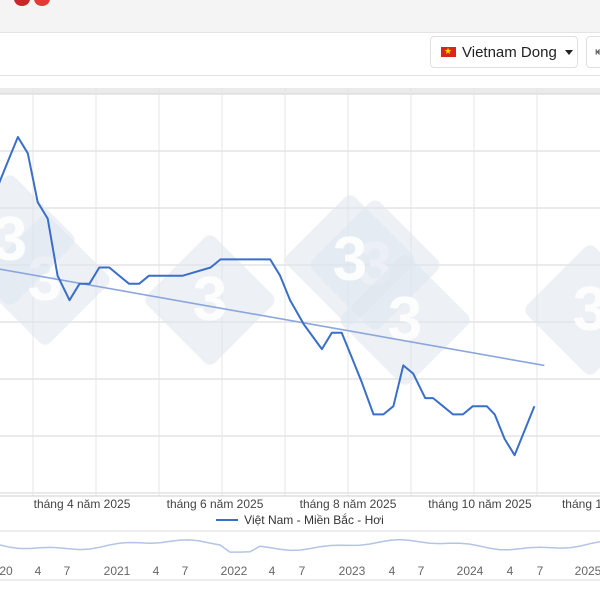  What do you see at coordinates (300, 555) in the screenshot?
I see `navigator-background` at bounding box center [300, 555].